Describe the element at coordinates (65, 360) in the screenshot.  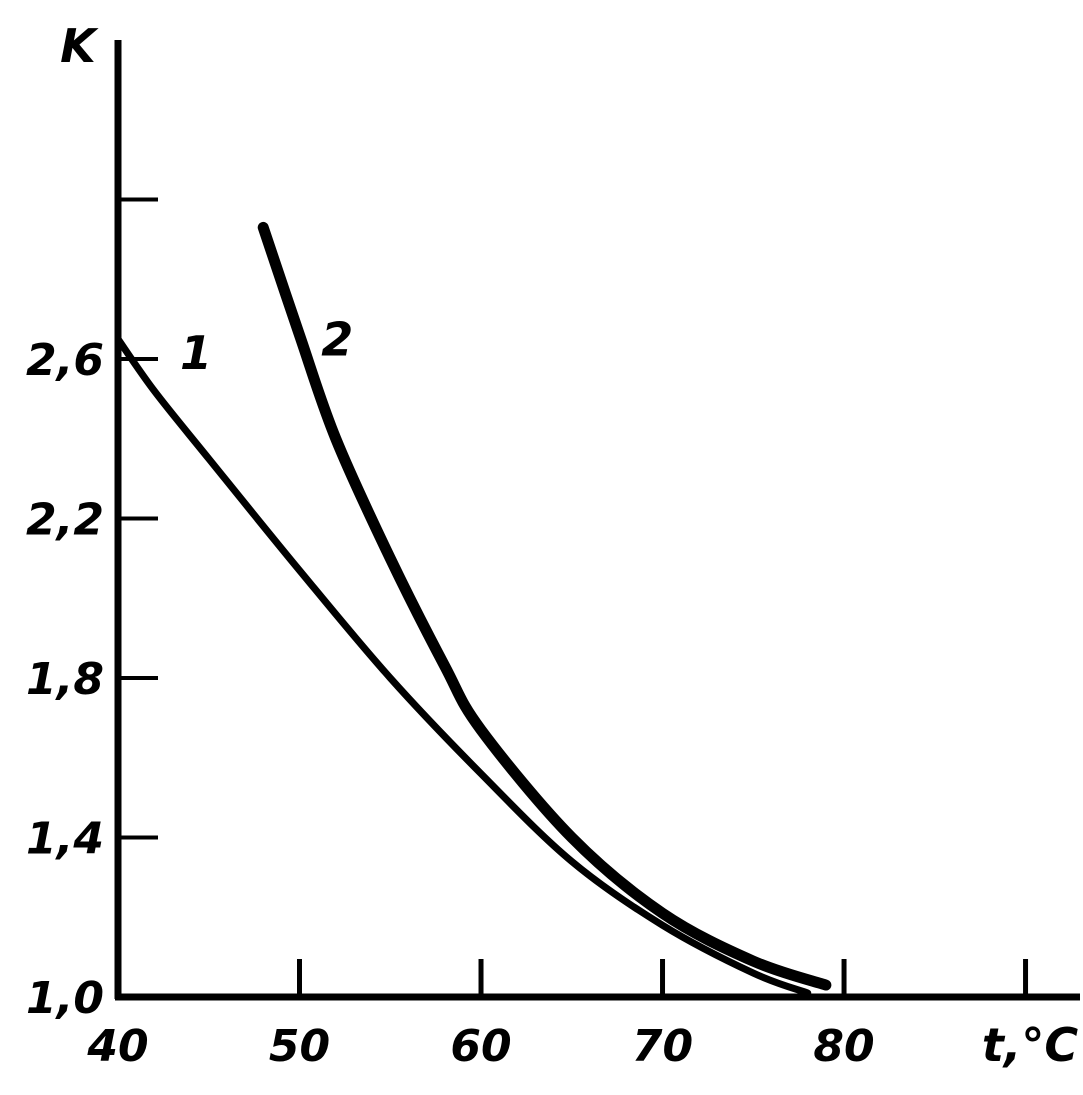
I see `y-tick-label: 2,6` at that location.